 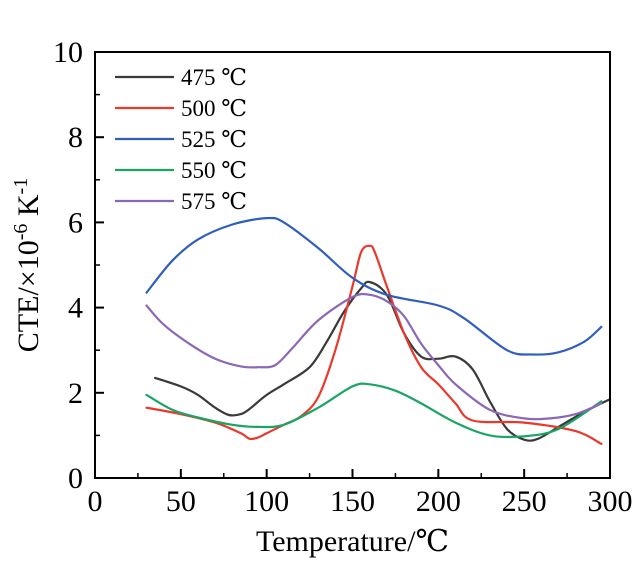 I want to click on y-tick-label: 4, so click(x=75, y=308).